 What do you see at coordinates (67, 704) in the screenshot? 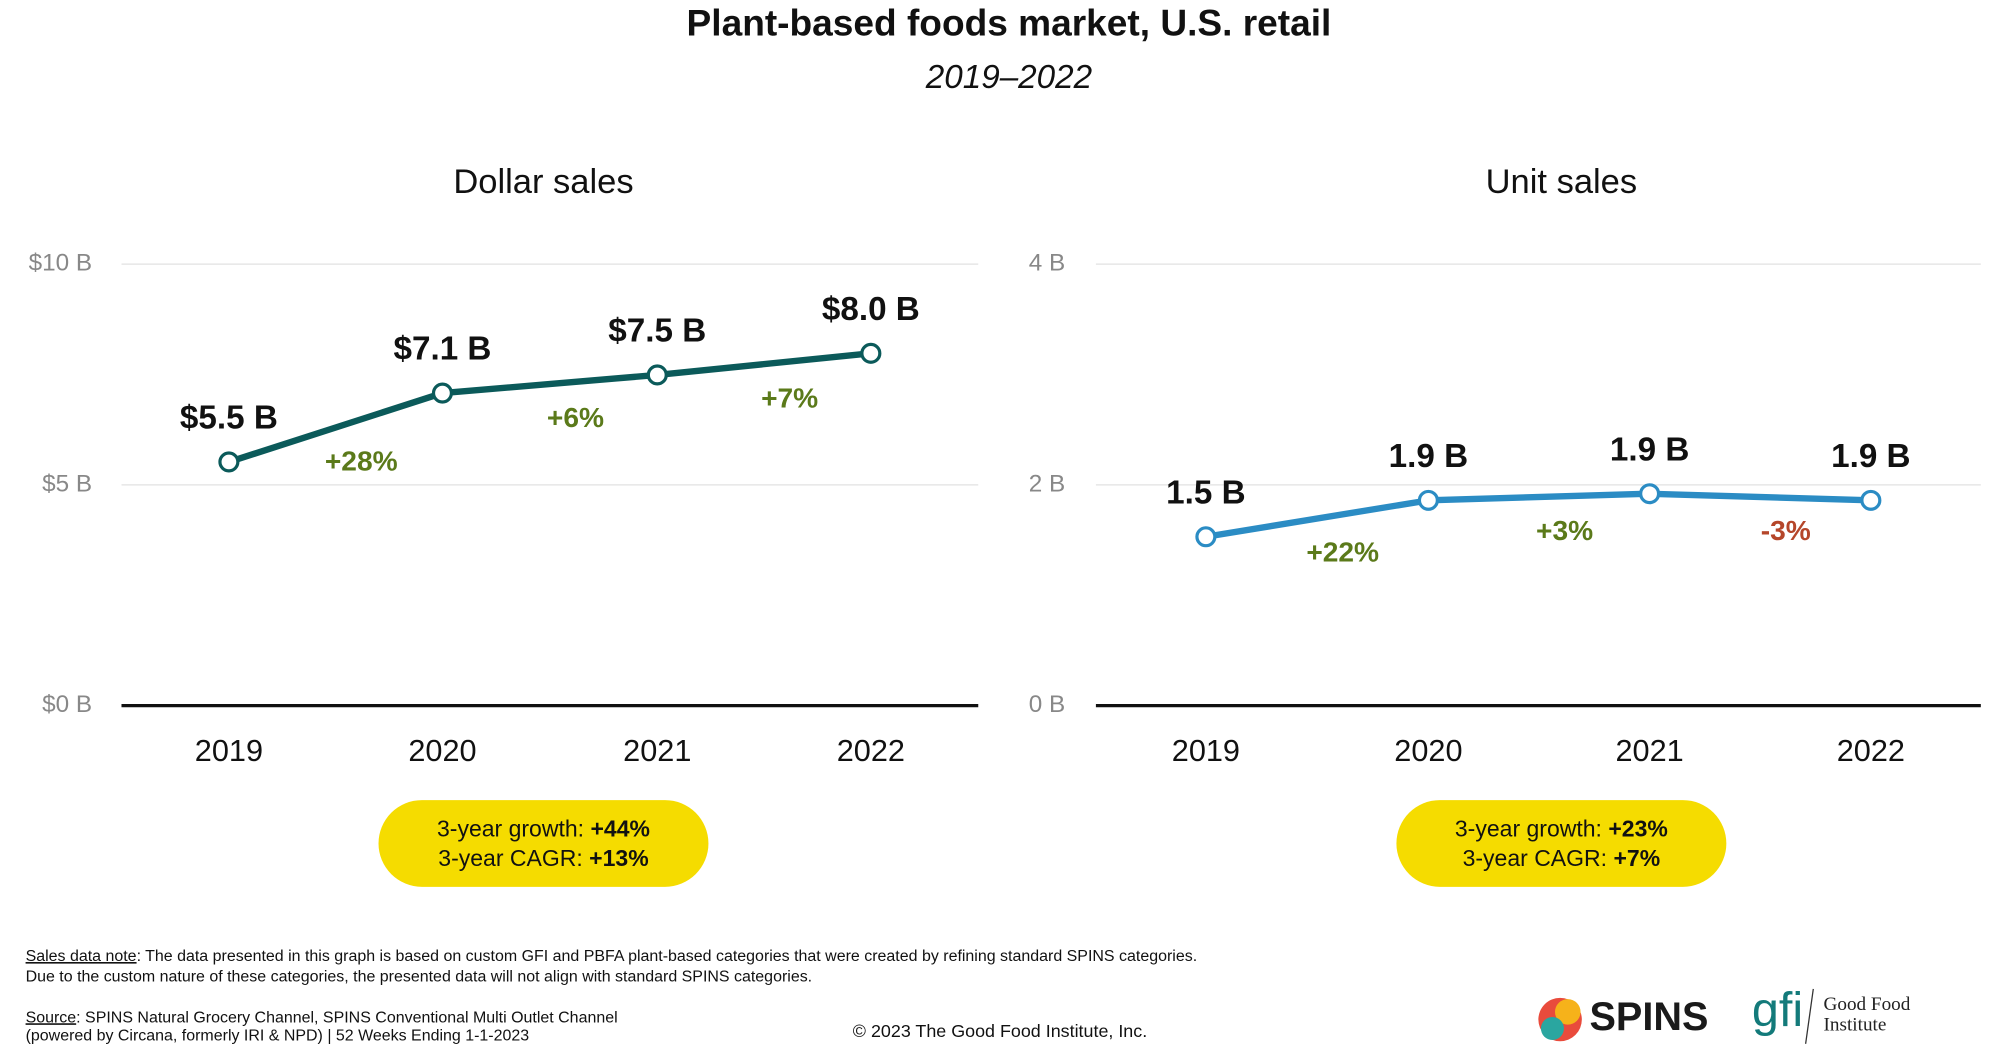
I see `y-tick-label: $0 B` at bounding box center [67, 704].